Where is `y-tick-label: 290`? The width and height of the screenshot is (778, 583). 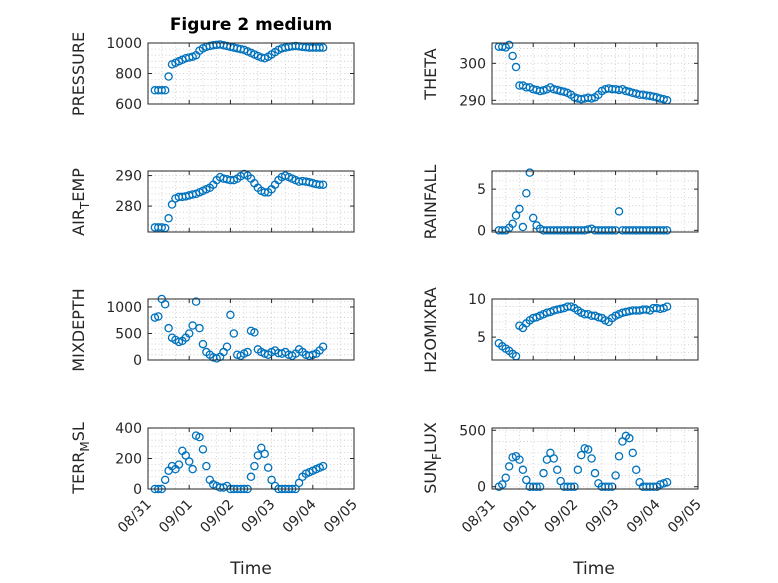
y-tick-label: 290 is located at coordinates (128, 177).